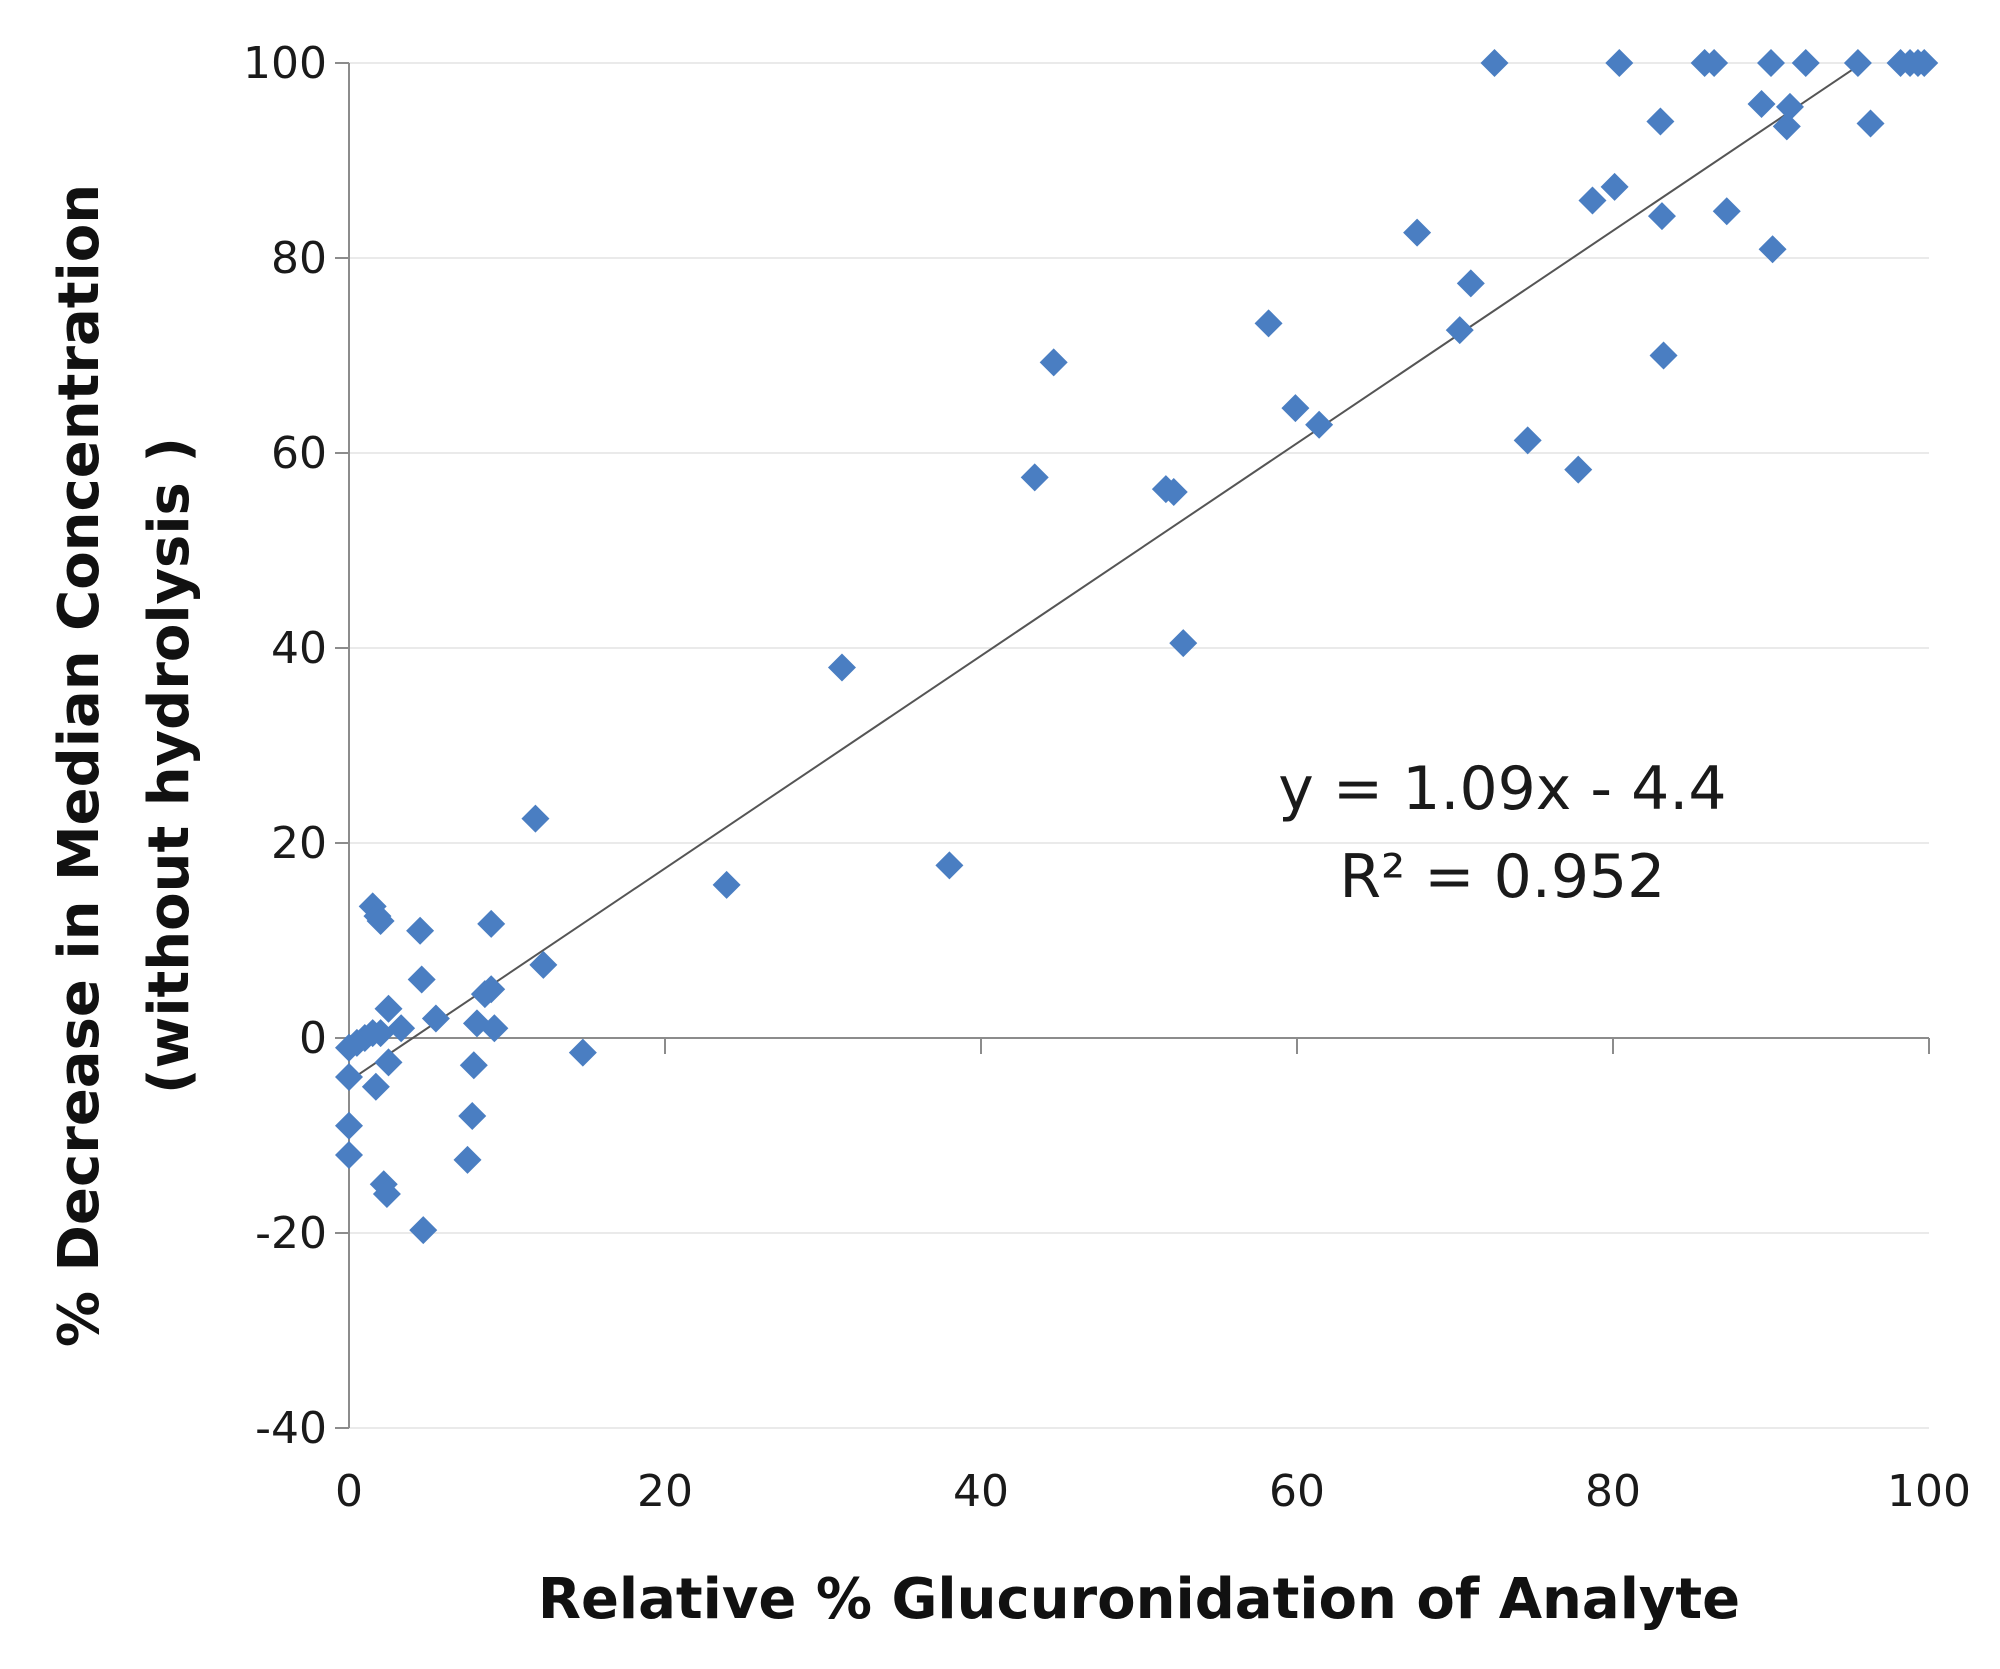 This screenshot has width=2000, height=1669. I want to click on x-tick-label-4: 80, so click(1613, 1491).